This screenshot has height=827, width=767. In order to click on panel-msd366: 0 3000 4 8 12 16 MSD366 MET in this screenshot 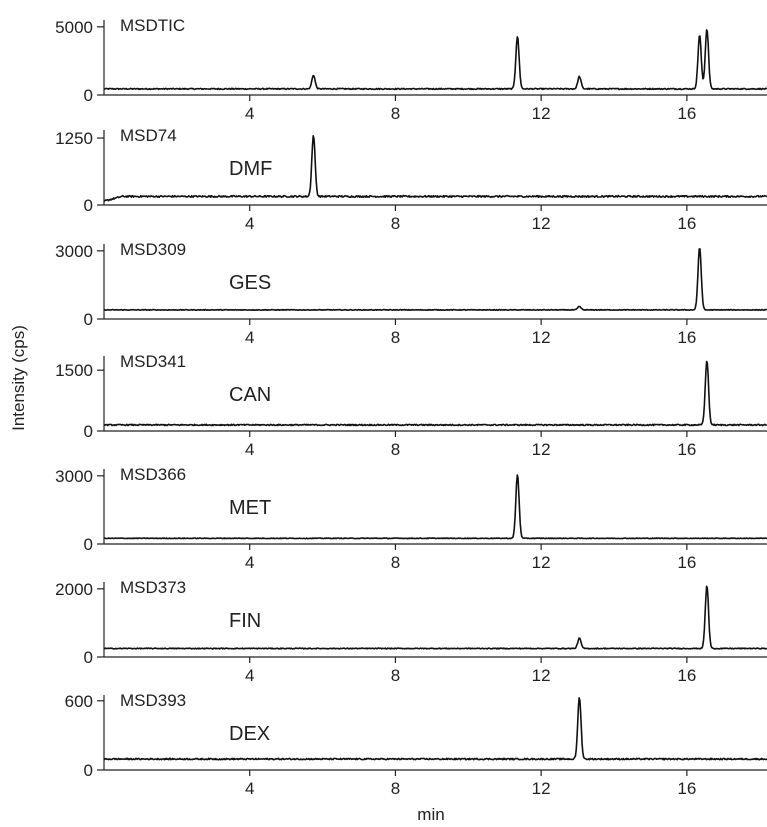, I will do `click(411, 518)`.